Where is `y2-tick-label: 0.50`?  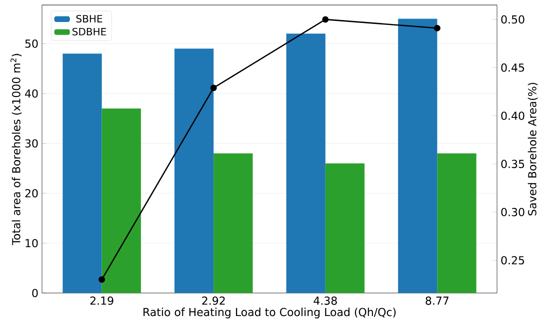
y2-tick-label: 0.50 is located at coordinates (512, 19).